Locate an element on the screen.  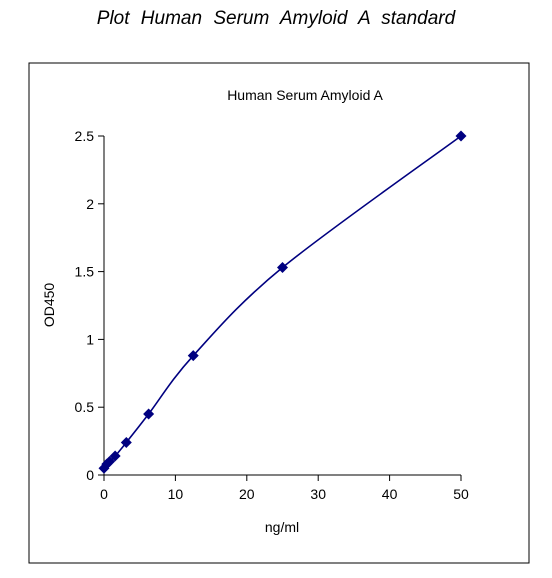
y-axis-label: OD450 is located at coordinates (49, 305).